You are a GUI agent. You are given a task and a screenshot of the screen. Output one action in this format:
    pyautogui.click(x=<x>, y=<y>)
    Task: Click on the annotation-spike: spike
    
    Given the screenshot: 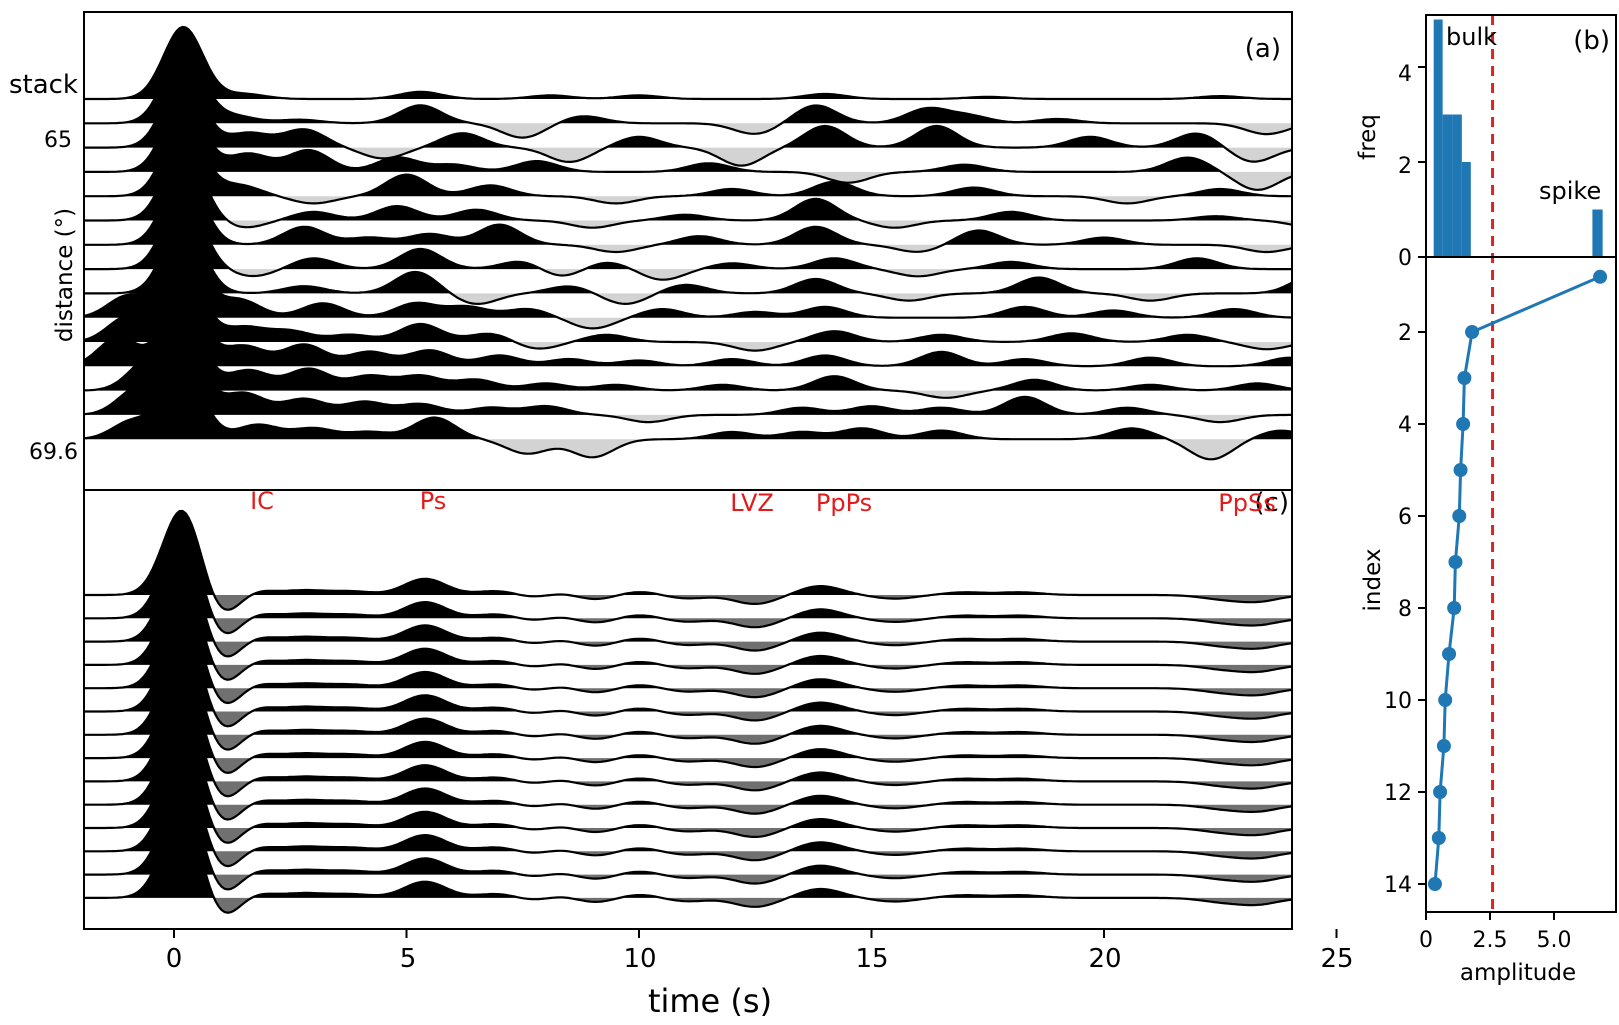 What is the action you would take?
    pyautogui.click(x=1570, y=191)
    